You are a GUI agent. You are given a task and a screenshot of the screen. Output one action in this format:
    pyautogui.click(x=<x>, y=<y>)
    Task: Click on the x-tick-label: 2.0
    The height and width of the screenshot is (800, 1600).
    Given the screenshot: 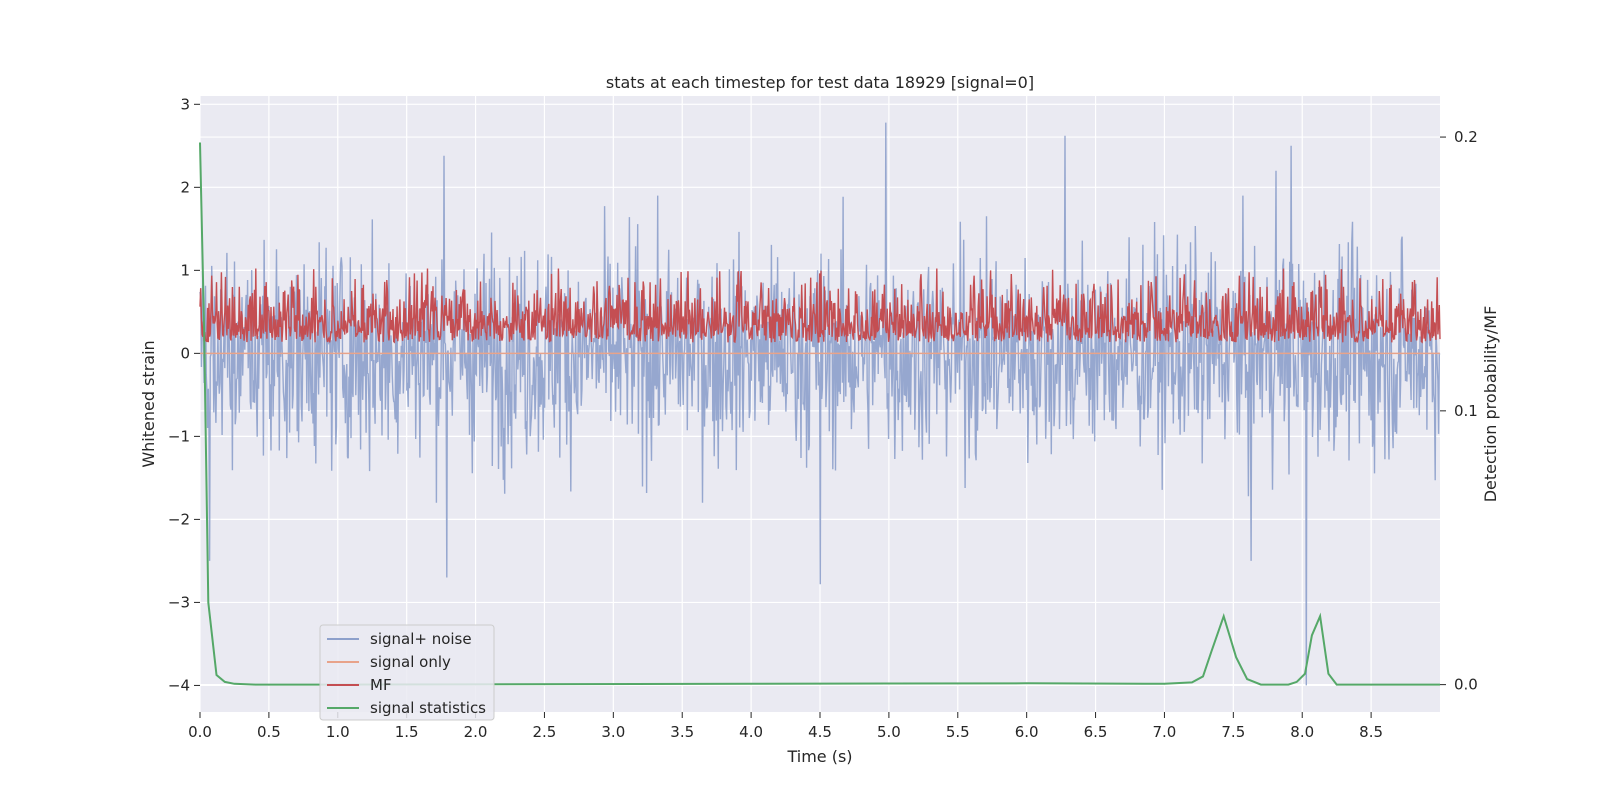 What is the action you would take?
    pyautogui.click(x=476, y=732)
    